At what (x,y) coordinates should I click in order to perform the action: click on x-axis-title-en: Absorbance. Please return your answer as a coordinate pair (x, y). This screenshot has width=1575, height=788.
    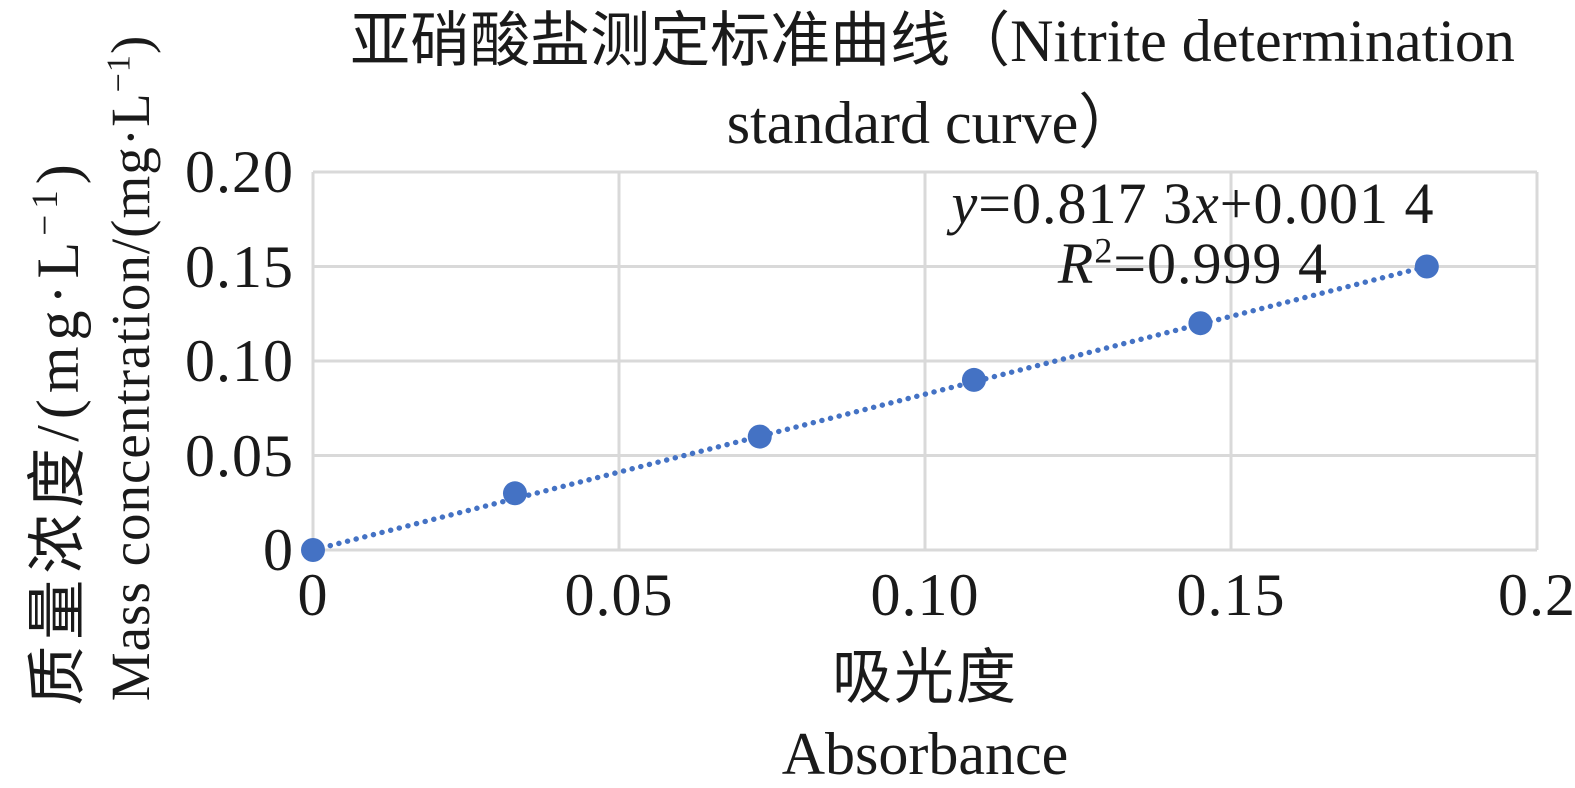
    Looking at the image, I should click on (925, 754).